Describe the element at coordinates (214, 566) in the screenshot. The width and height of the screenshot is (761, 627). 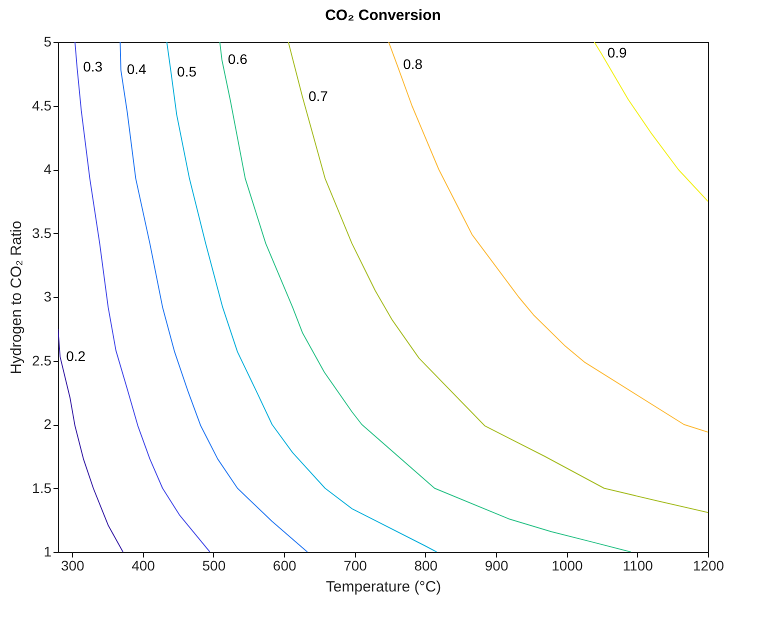
I see `x-tick-label: 500` at that location.